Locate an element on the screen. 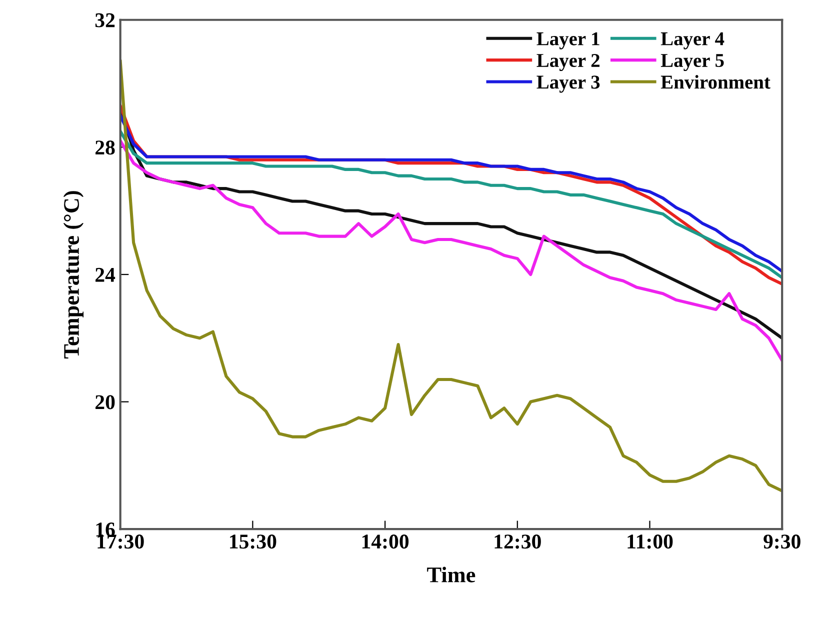 This screenshot has width=813, height=621. legend-label: Layer 3 is located at coordinates (568, 84).